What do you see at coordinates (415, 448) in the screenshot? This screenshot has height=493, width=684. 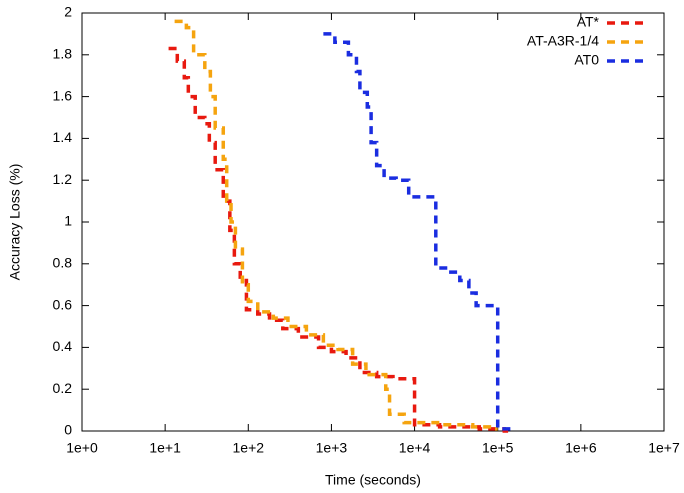 I see `x-tick-label: 1e+4` at bounding box center [415, 448].